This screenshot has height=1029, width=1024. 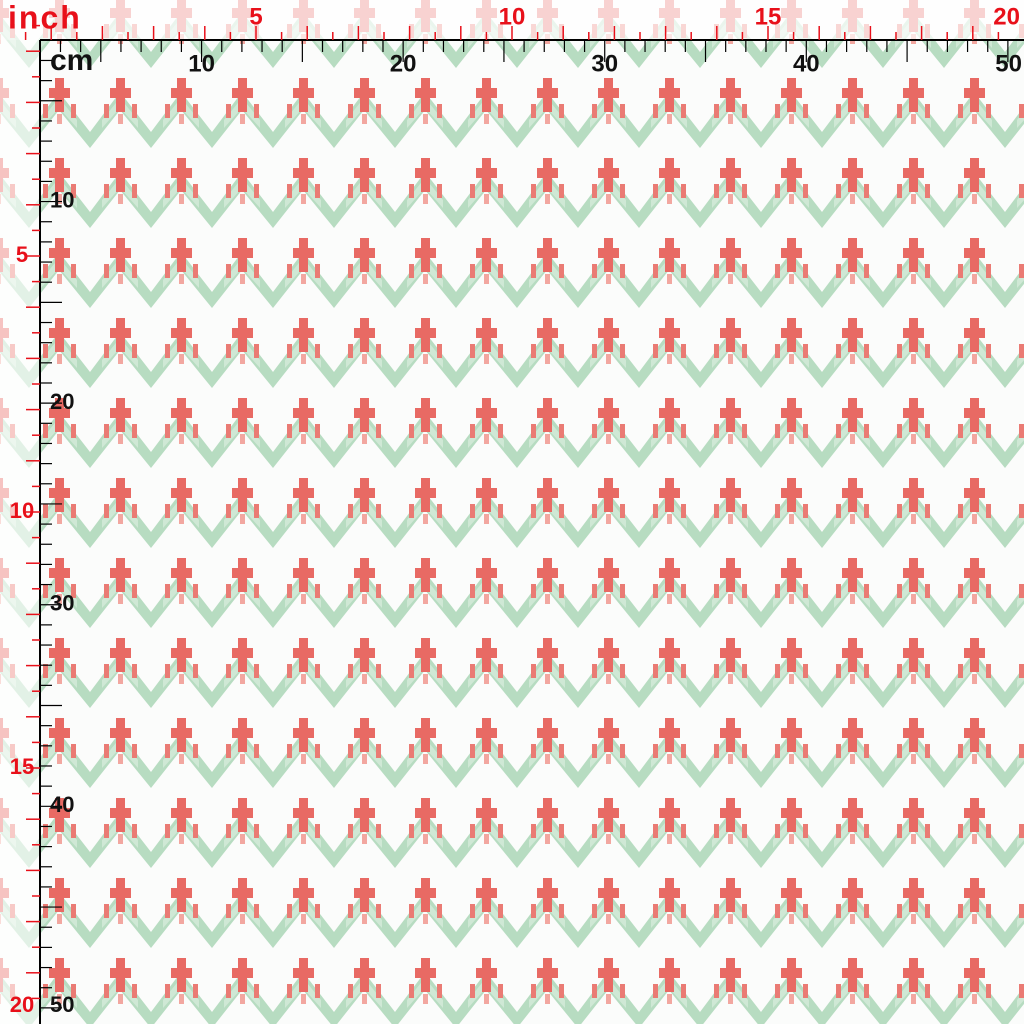 I want to click on cm-unit: cm, so click(x=71, y=60).